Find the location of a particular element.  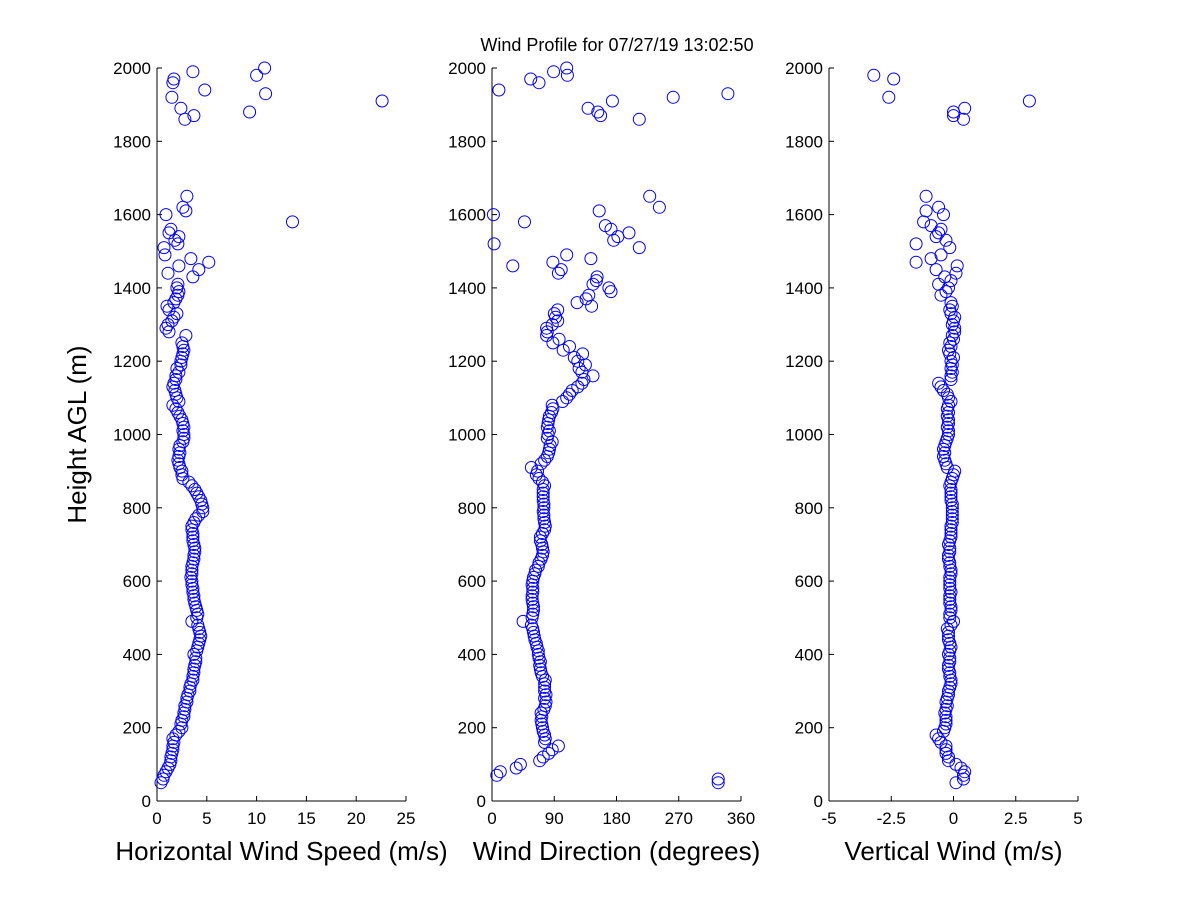

y-tick-label: 1400 is located at coordinates (804, 288).